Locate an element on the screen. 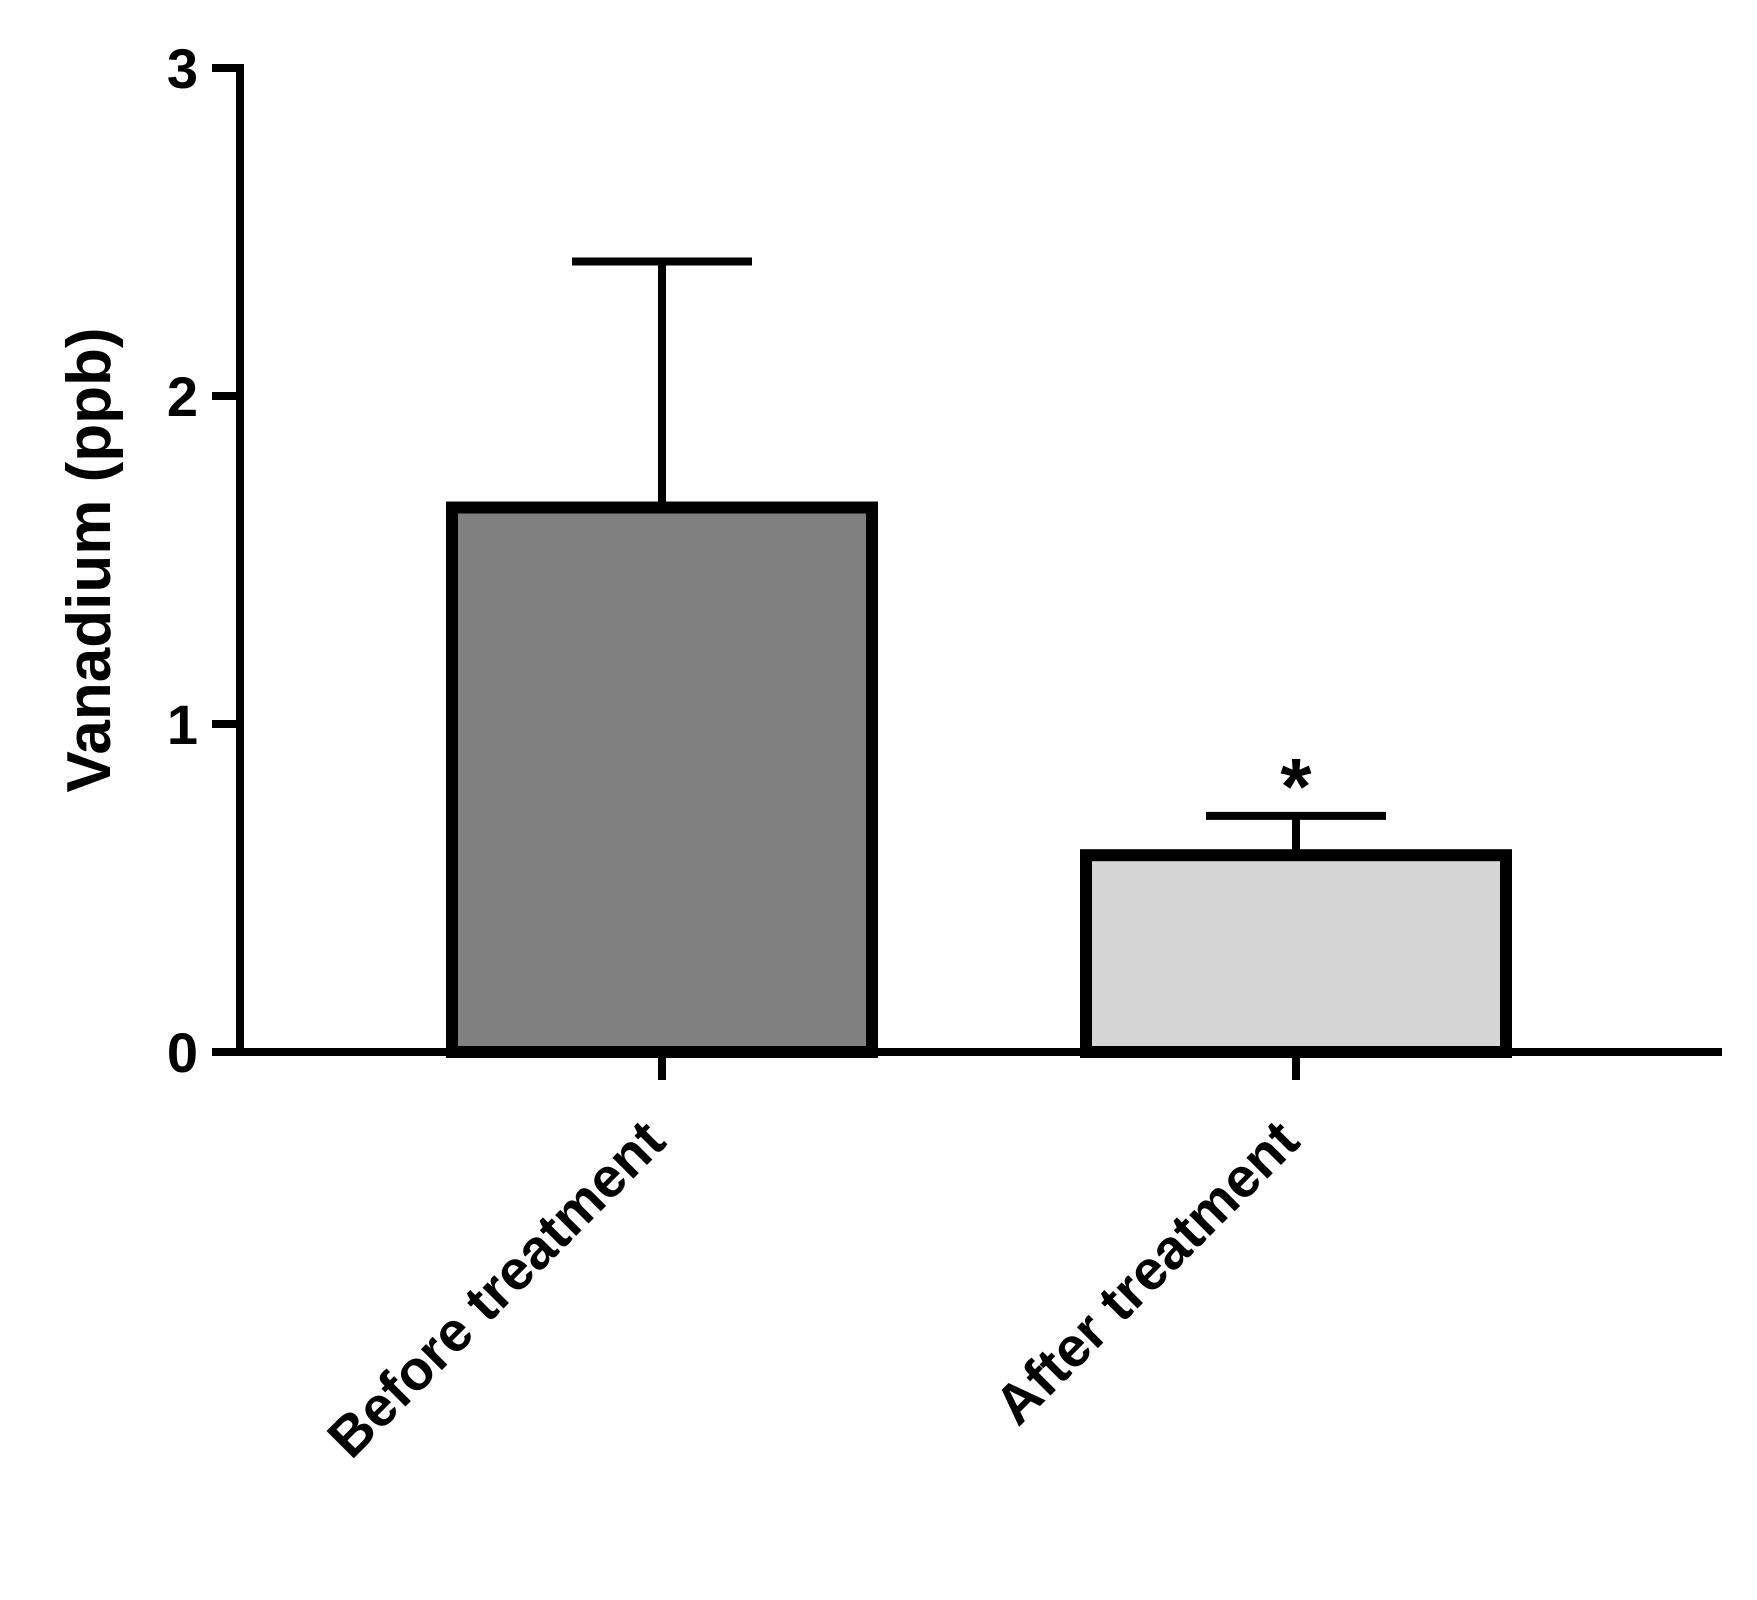  x-tick-label: After treatment is located at coordinates (1146, 1272).